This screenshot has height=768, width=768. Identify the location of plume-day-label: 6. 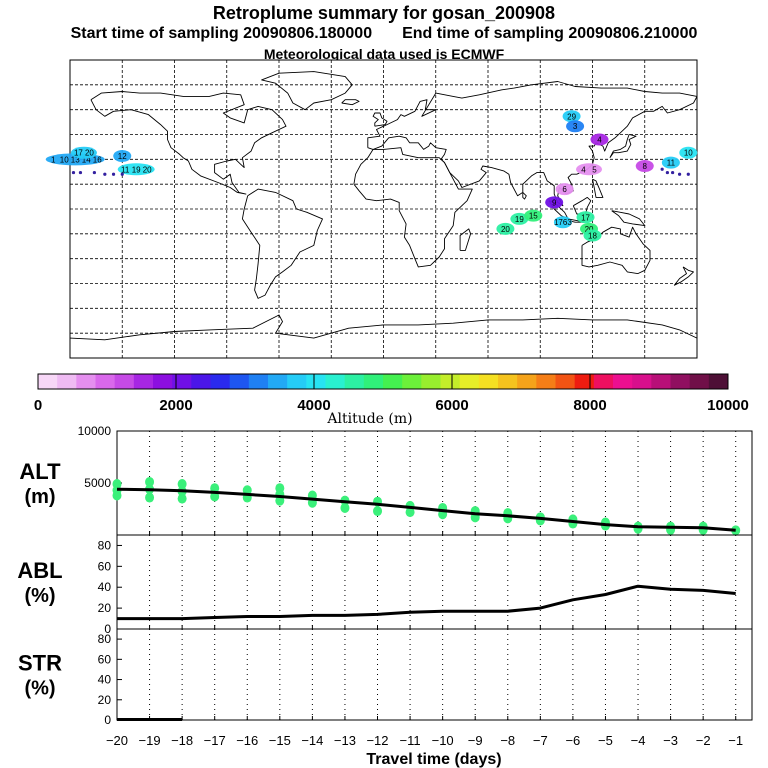
(564, 189).